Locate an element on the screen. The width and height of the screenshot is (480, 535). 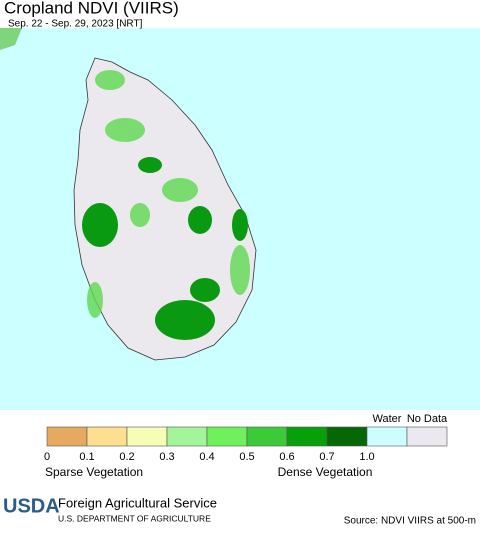
legend-tick: 0.4 is located at coordinates (206, 457).